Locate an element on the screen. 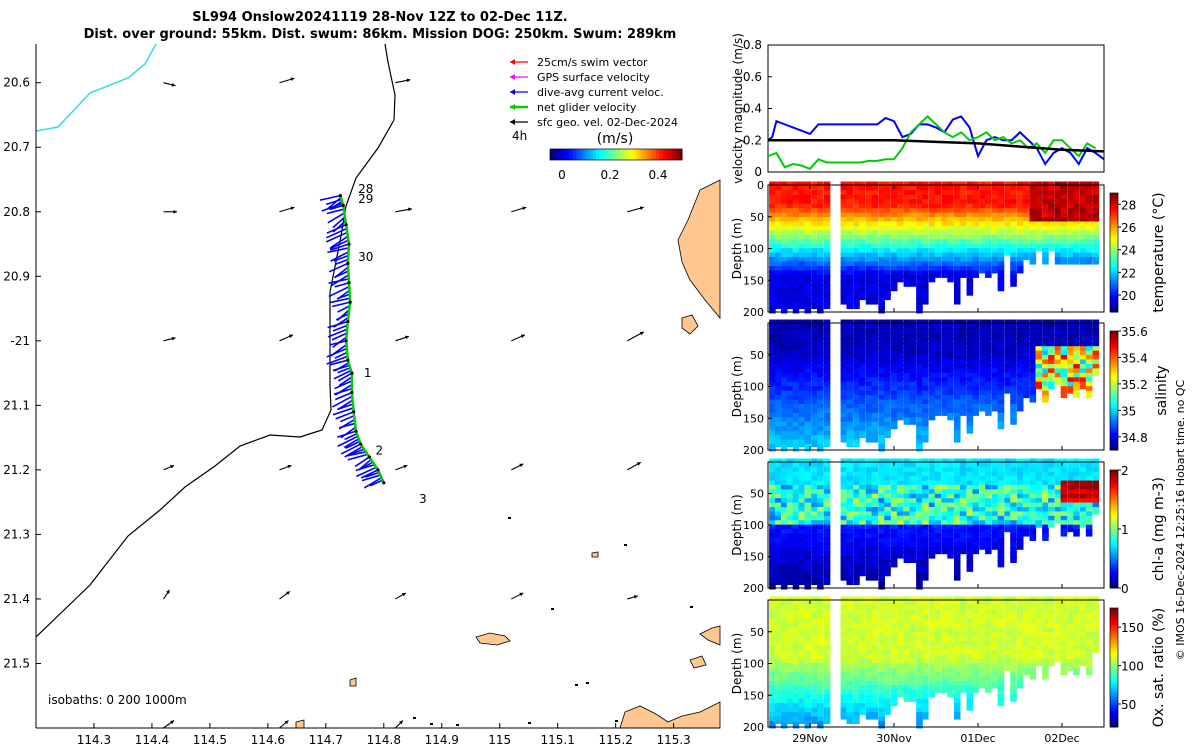 This screenshot has height=750, width=1200. map-colorbar-tick: 0.2 is located at coordinates (609, 175).